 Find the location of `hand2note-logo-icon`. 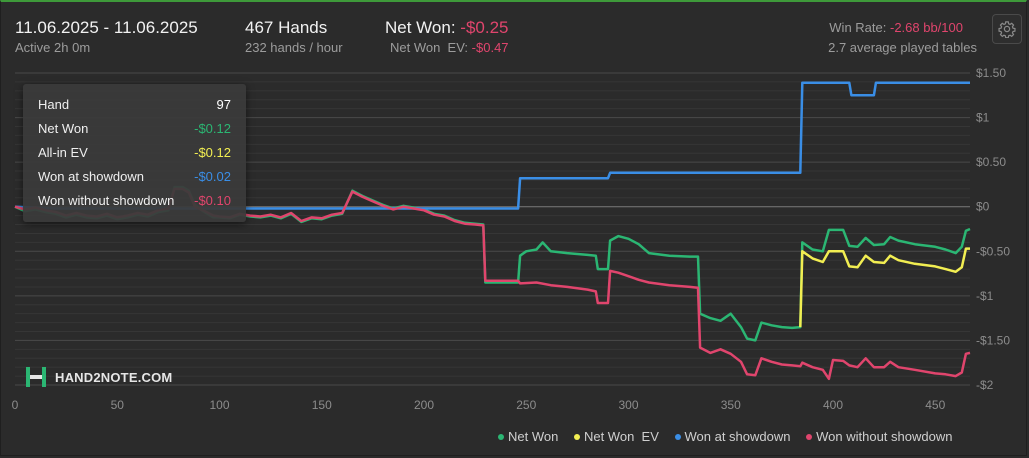

hand2note-logo-icon is located at coordinates (36, 377).